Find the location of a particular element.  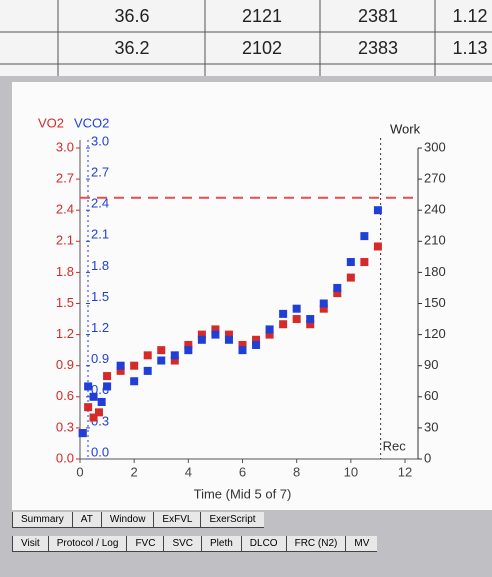

tab: Summary is located at coordinates (42, 520).